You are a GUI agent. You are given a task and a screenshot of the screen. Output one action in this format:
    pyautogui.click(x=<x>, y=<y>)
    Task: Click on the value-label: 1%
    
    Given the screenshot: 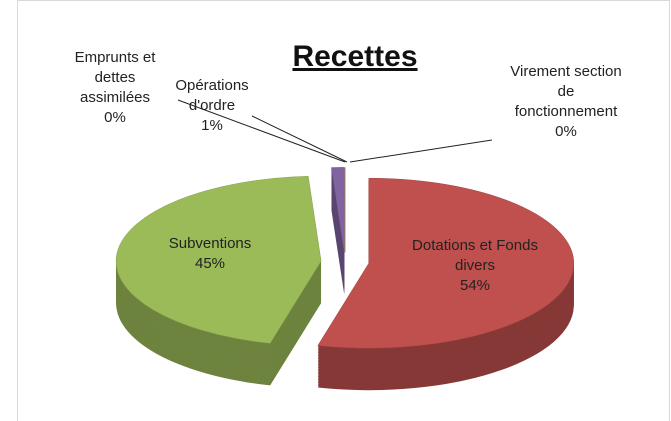 What is the action you would take?
    pyautogui.click(x=212, y=125)
    